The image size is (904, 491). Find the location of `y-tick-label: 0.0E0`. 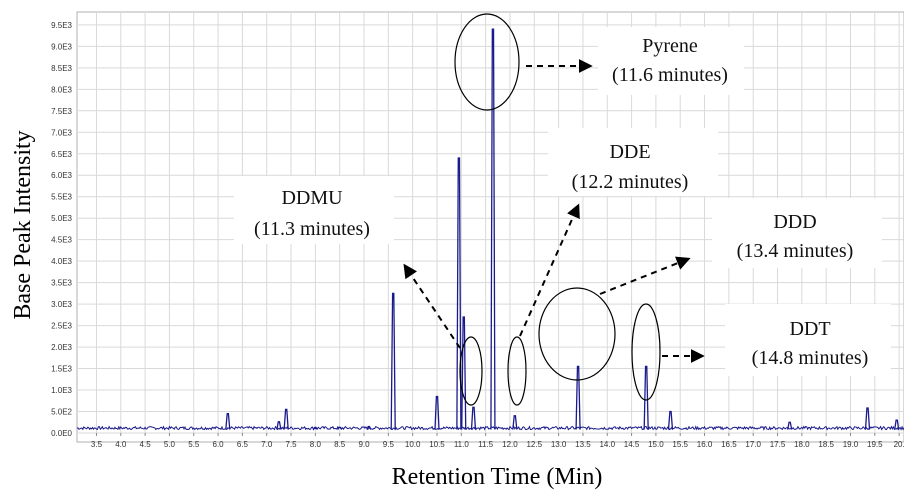

y-tick-label: 0.0E0 is located at coordinates (61, 433).